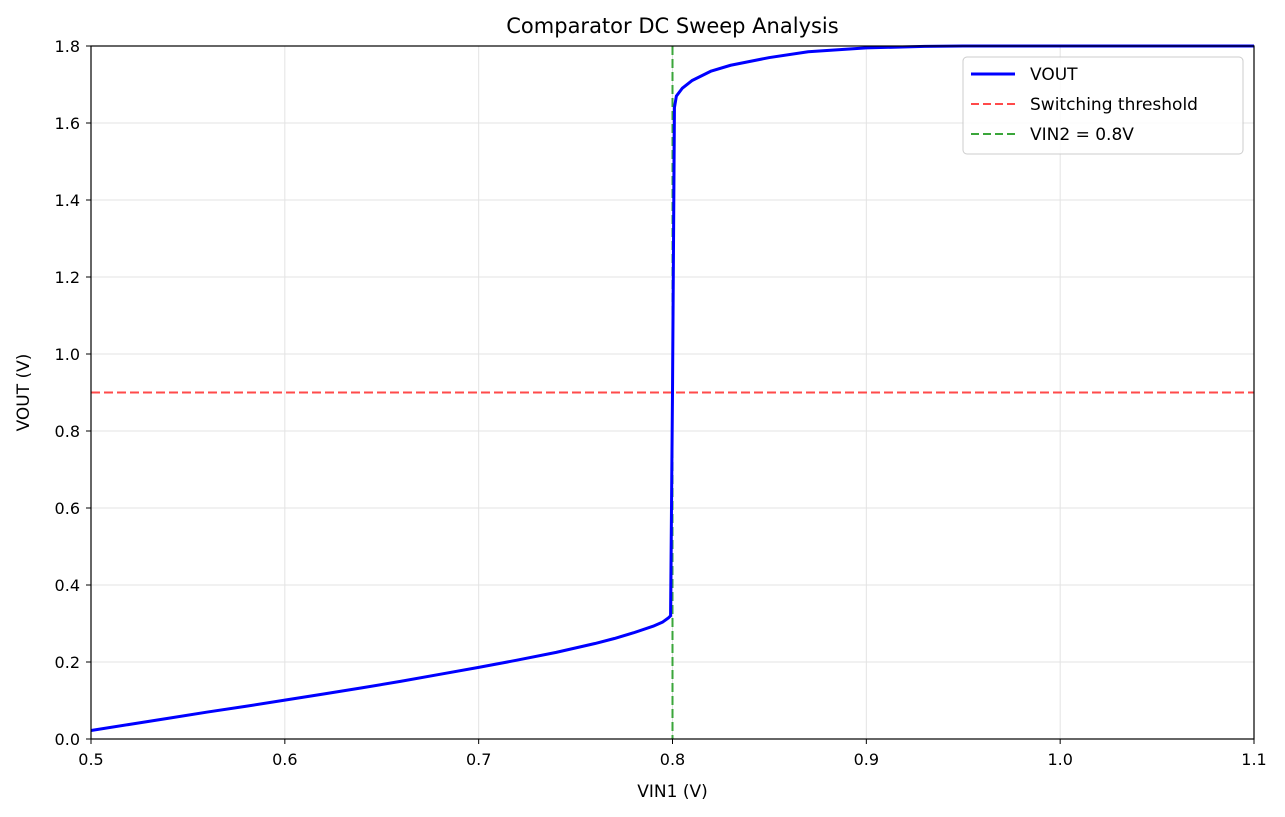 This screenshot has width=1285, height=817. Describe the element at coordinates (67, 277) in the screenshot. I see `y-tick-label: 1.2` at that location.